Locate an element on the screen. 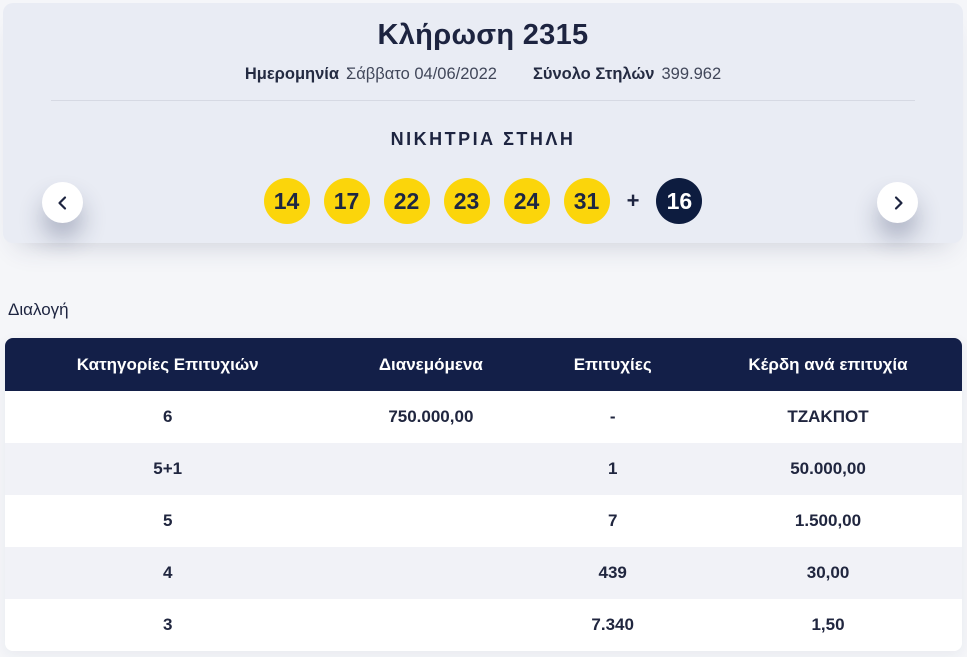 The height and width of the screenshot is (657, 967). number-ball: 14 is located at coordinates (286, 201).